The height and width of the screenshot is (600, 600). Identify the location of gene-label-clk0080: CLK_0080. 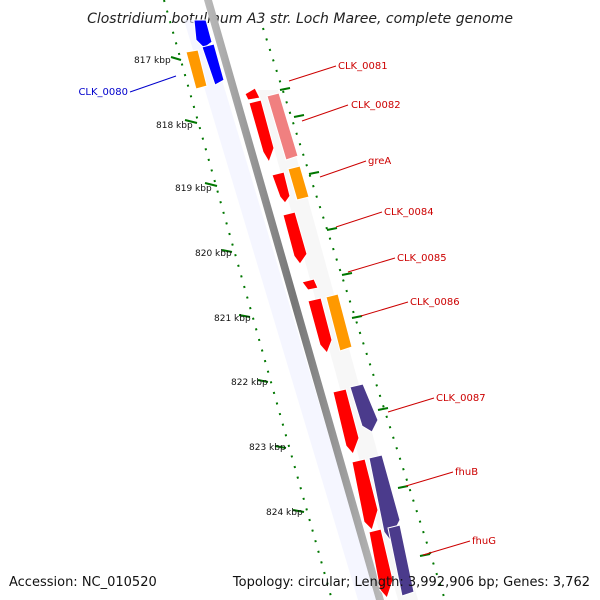
(103, 92).